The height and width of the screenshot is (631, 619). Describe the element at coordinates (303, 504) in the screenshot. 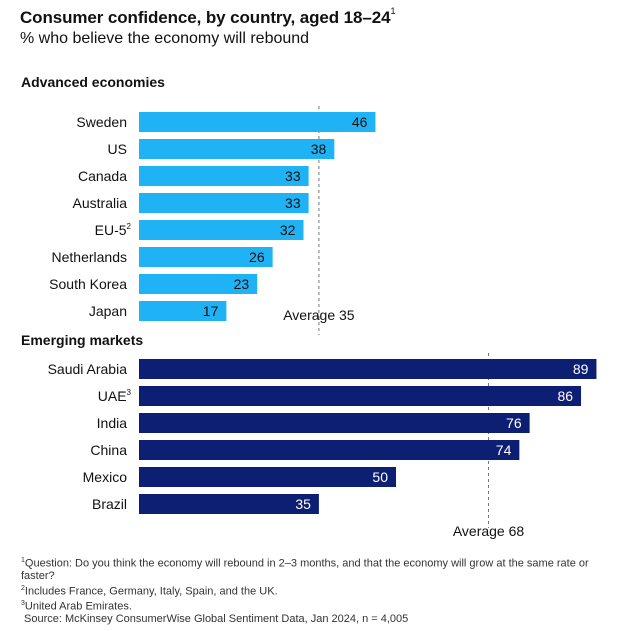

I see `data-label: 35` at that location.